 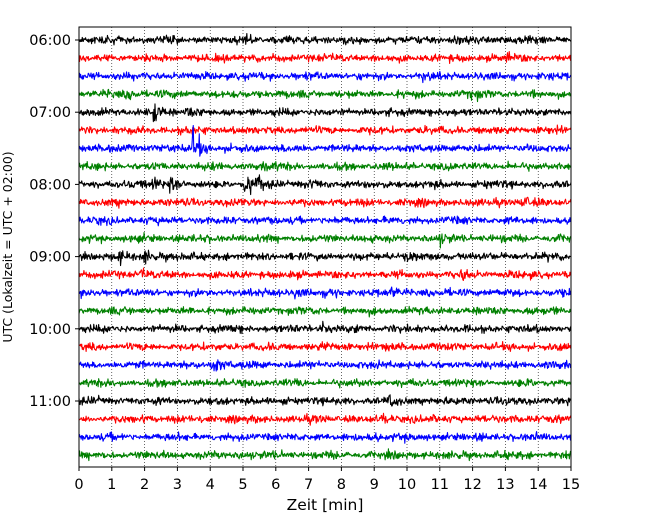 What do you see at coordinates (54, 221) in the screenshot?
I see `y-axis-ticks: 06:00 07:00 08:00 09:00 10:00 11:00` at bounding box center [54, 221].